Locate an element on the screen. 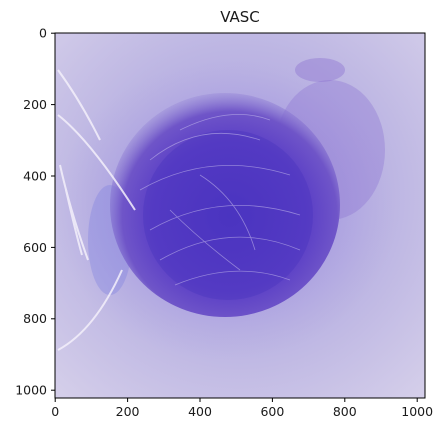  y-tick-label: 600 is located at coordinates (35, 247).